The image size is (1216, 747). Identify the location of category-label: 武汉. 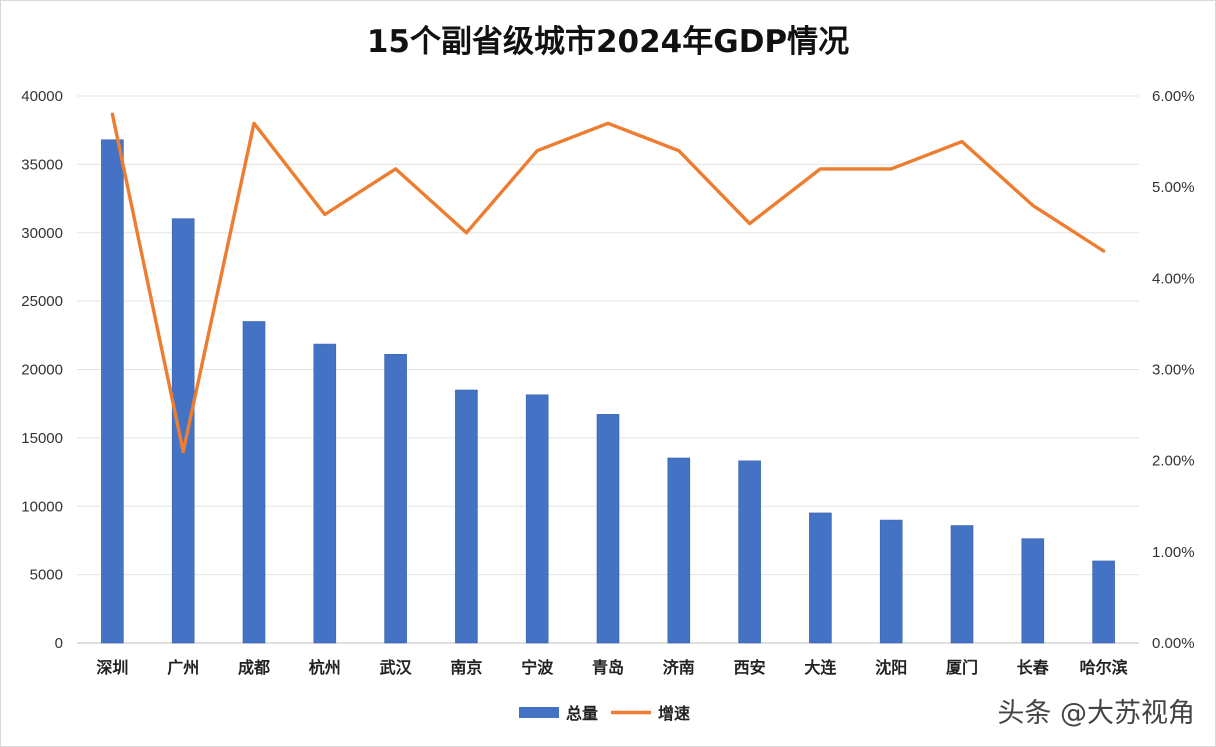
(396, 667).